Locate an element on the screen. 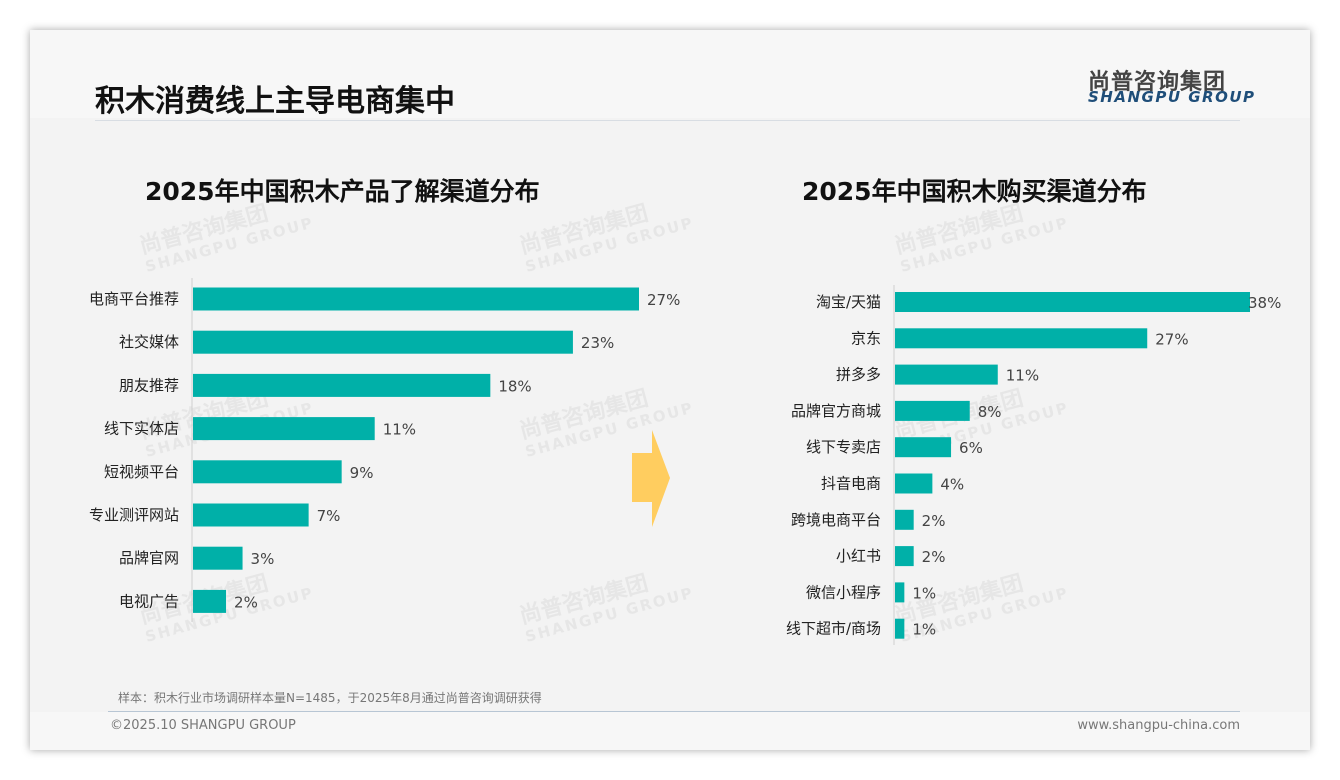 The height and width of the screenshot is (780, 1340). category-label: 品牌官方商城 is located at coordinates (836, 411).